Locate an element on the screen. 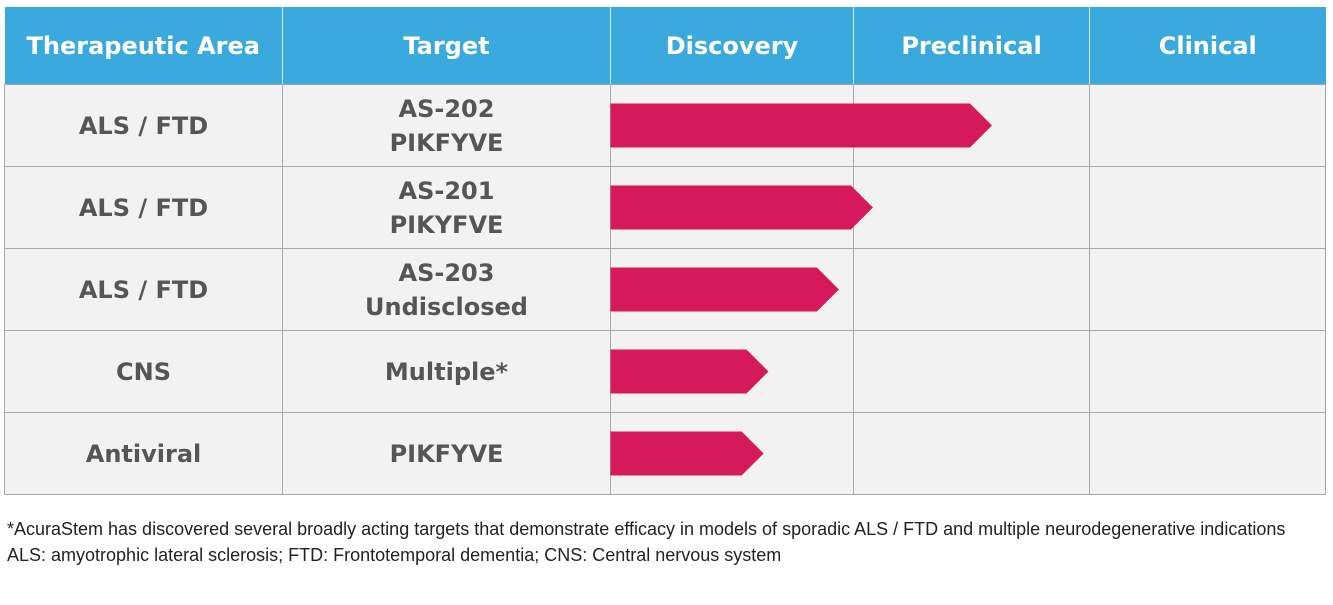  area-cell: CNS is located at coordinates (143, 371).